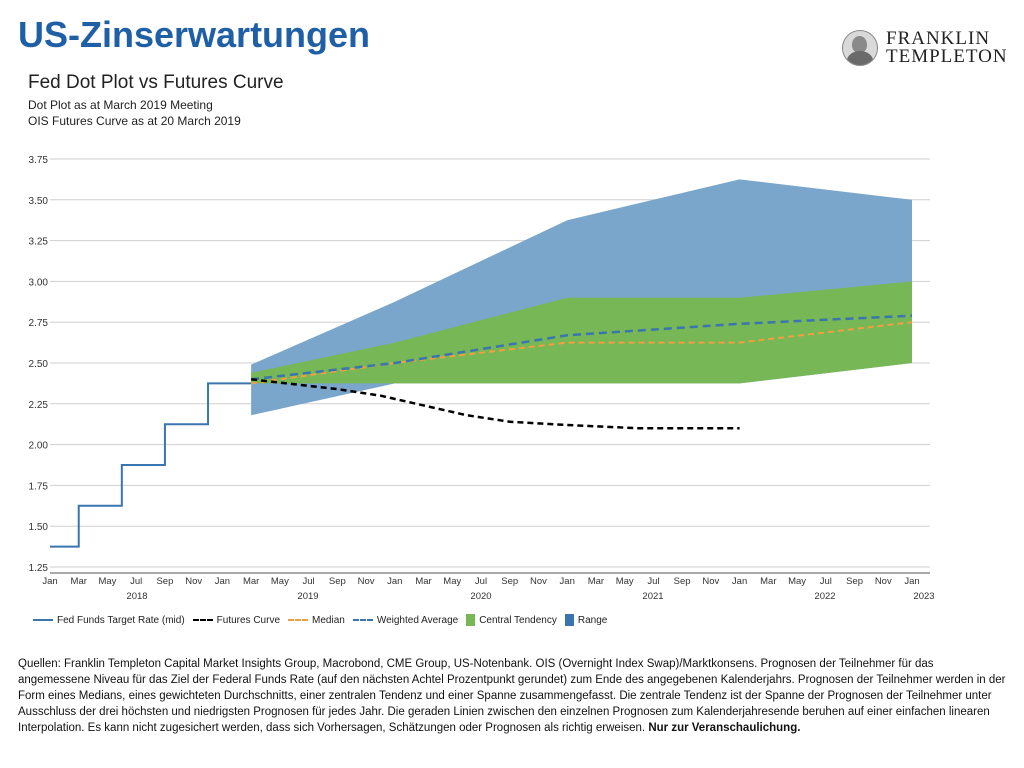  Describe the element at coordinates (39, 568) in the screenshot. I see `y-tick-label: 1.25` at that location.